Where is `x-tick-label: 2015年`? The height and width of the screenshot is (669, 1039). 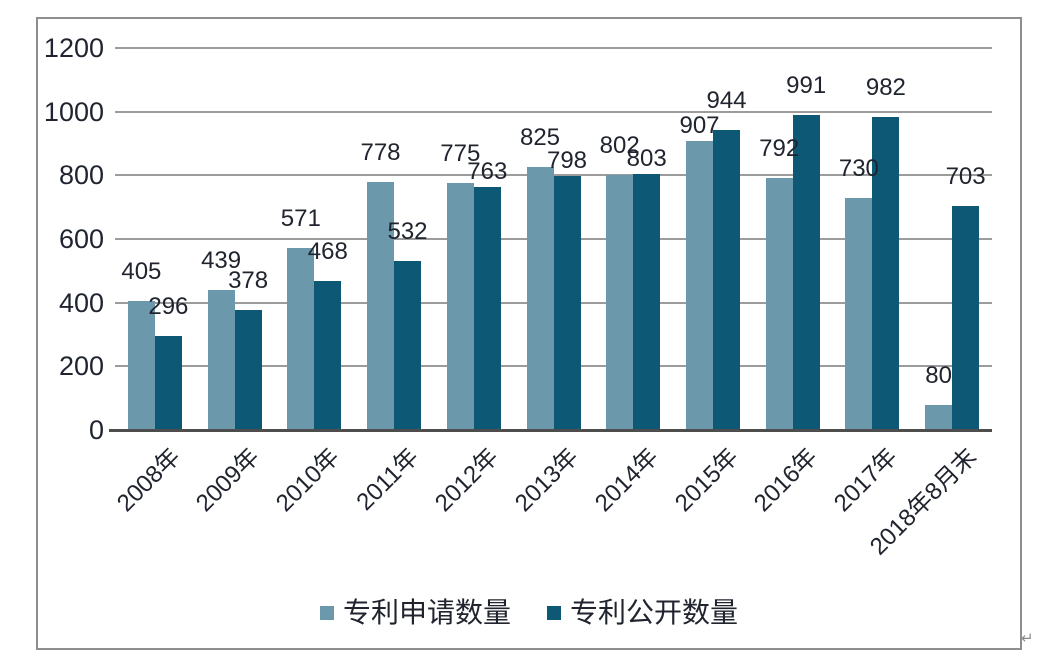
x-tick-label: 2015年 is located at coordinates (706, 480).